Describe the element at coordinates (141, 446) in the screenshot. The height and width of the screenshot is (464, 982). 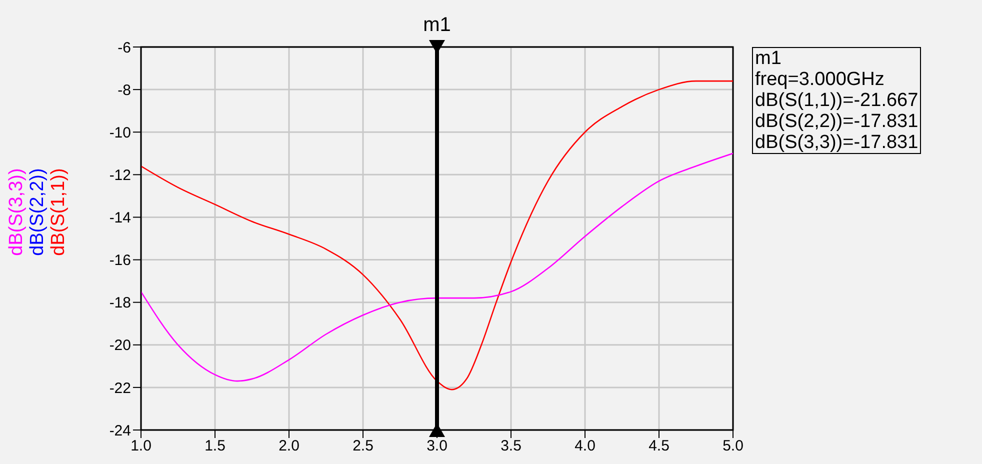
I see `x-tick-label: 1.0` at that location.